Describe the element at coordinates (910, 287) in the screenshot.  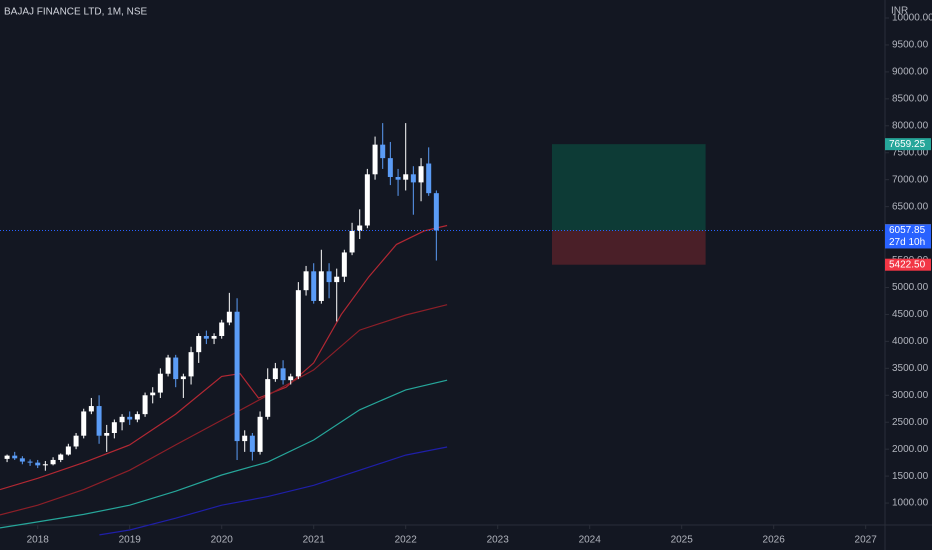
I see `y-tick-label: 5000.00` at that location.